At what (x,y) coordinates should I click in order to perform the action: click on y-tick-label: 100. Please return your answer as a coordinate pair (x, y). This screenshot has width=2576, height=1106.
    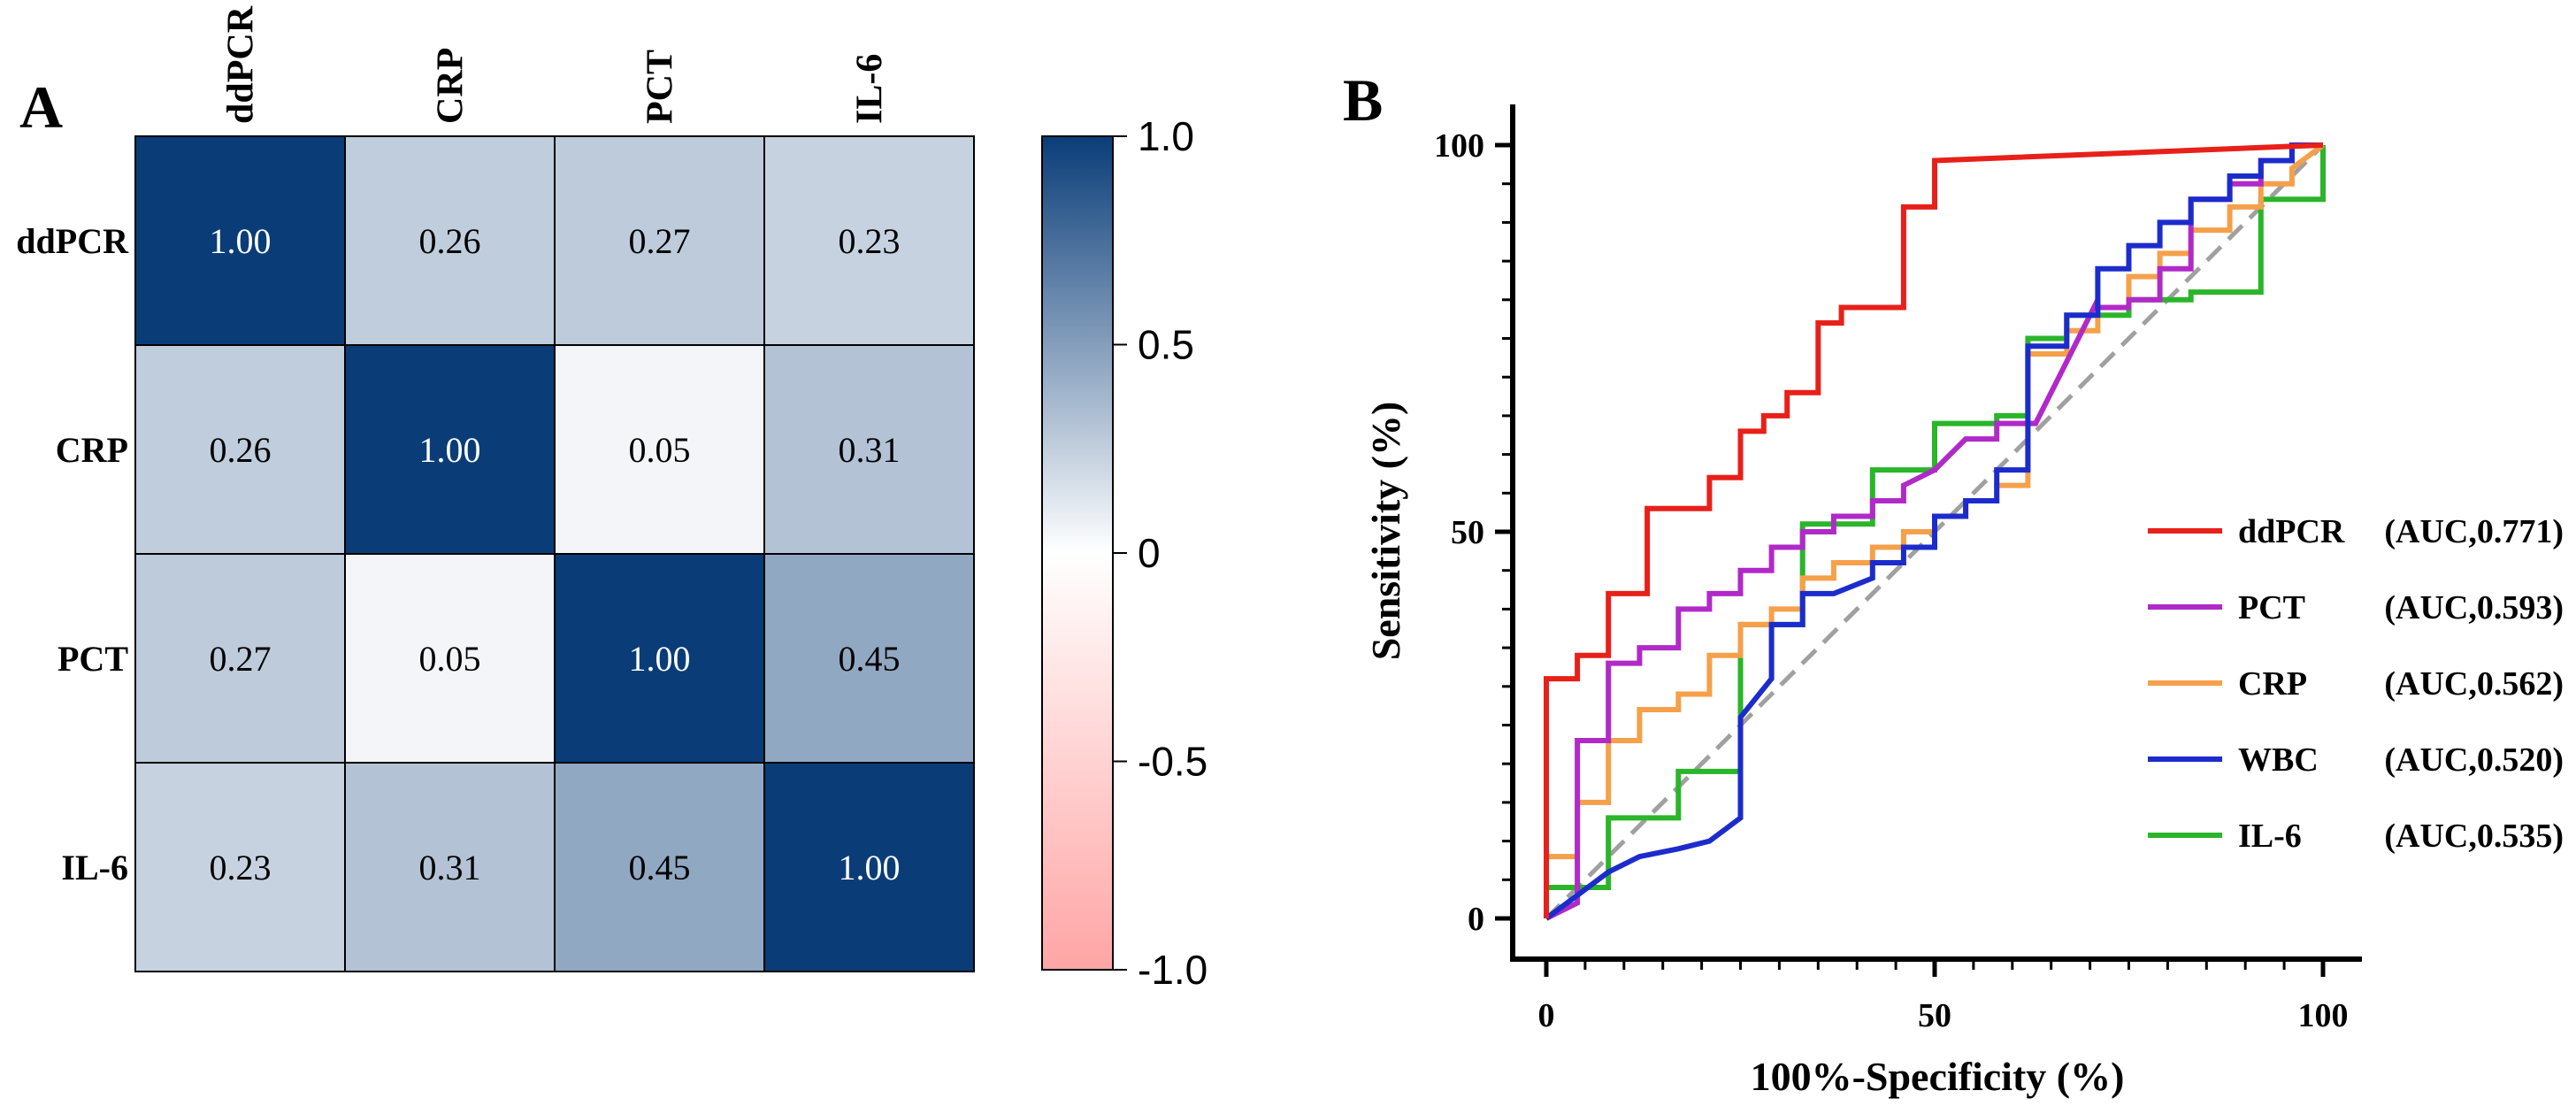
    Looking at the image, I should click on (1459, 146).